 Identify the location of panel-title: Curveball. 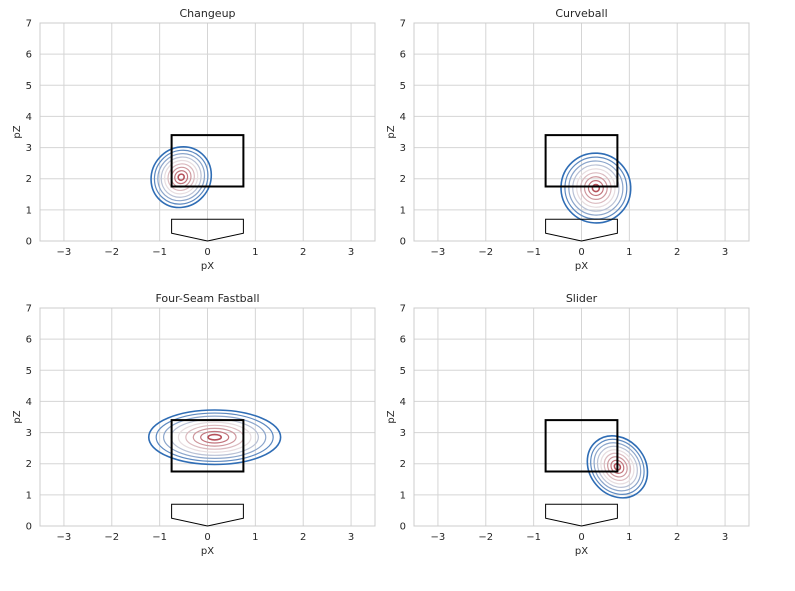
(581, 13).